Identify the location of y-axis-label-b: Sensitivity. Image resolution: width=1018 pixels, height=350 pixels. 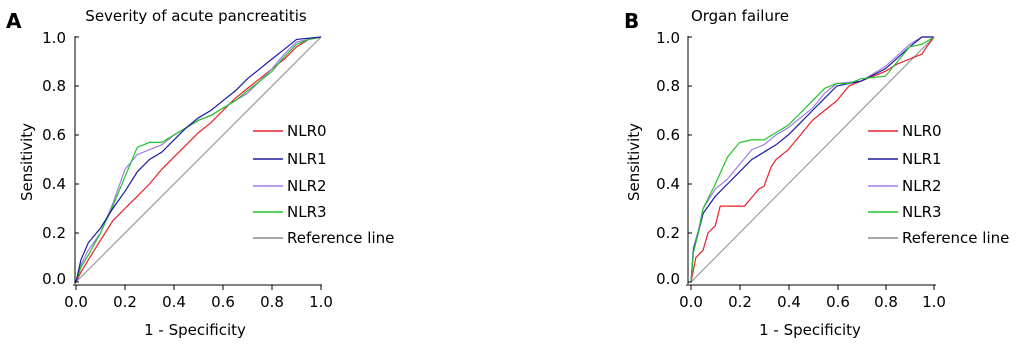
(634, 162).